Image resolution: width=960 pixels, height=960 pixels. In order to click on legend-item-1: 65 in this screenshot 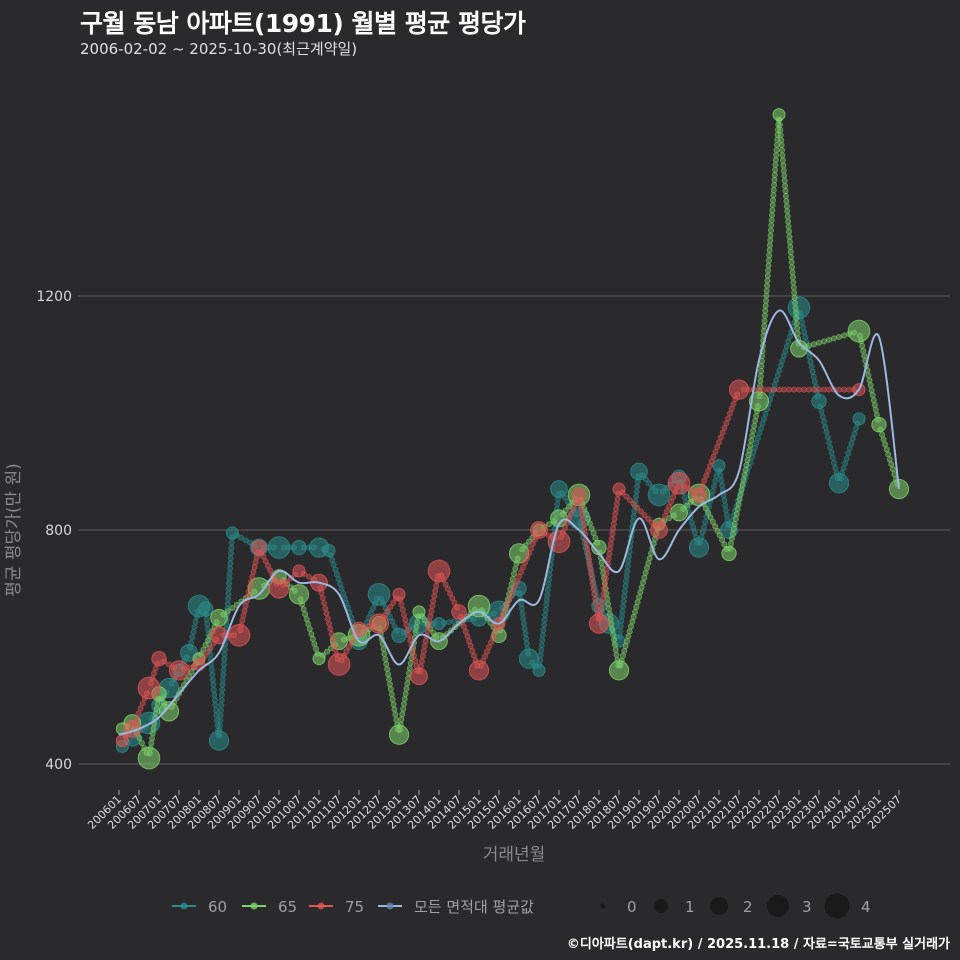, I will do `click(269, 907)`.